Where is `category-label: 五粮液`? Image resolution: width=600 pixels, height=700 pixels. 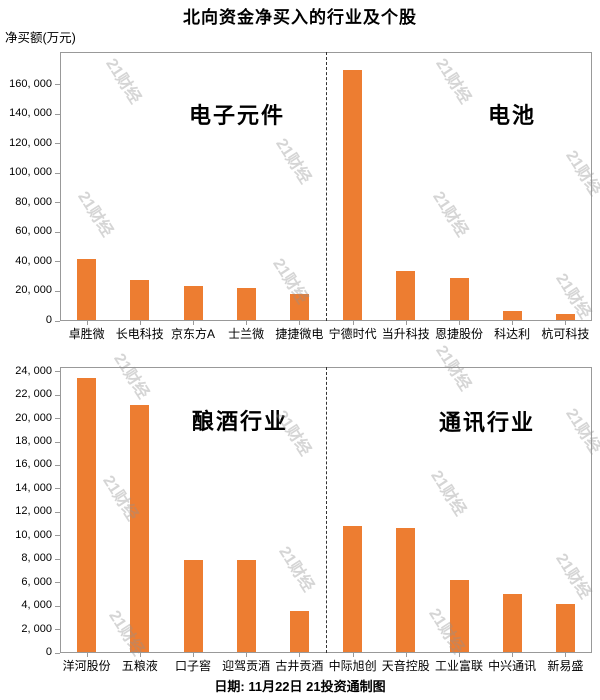 category-label: 五粮液 is located at coordinates (139, 666).